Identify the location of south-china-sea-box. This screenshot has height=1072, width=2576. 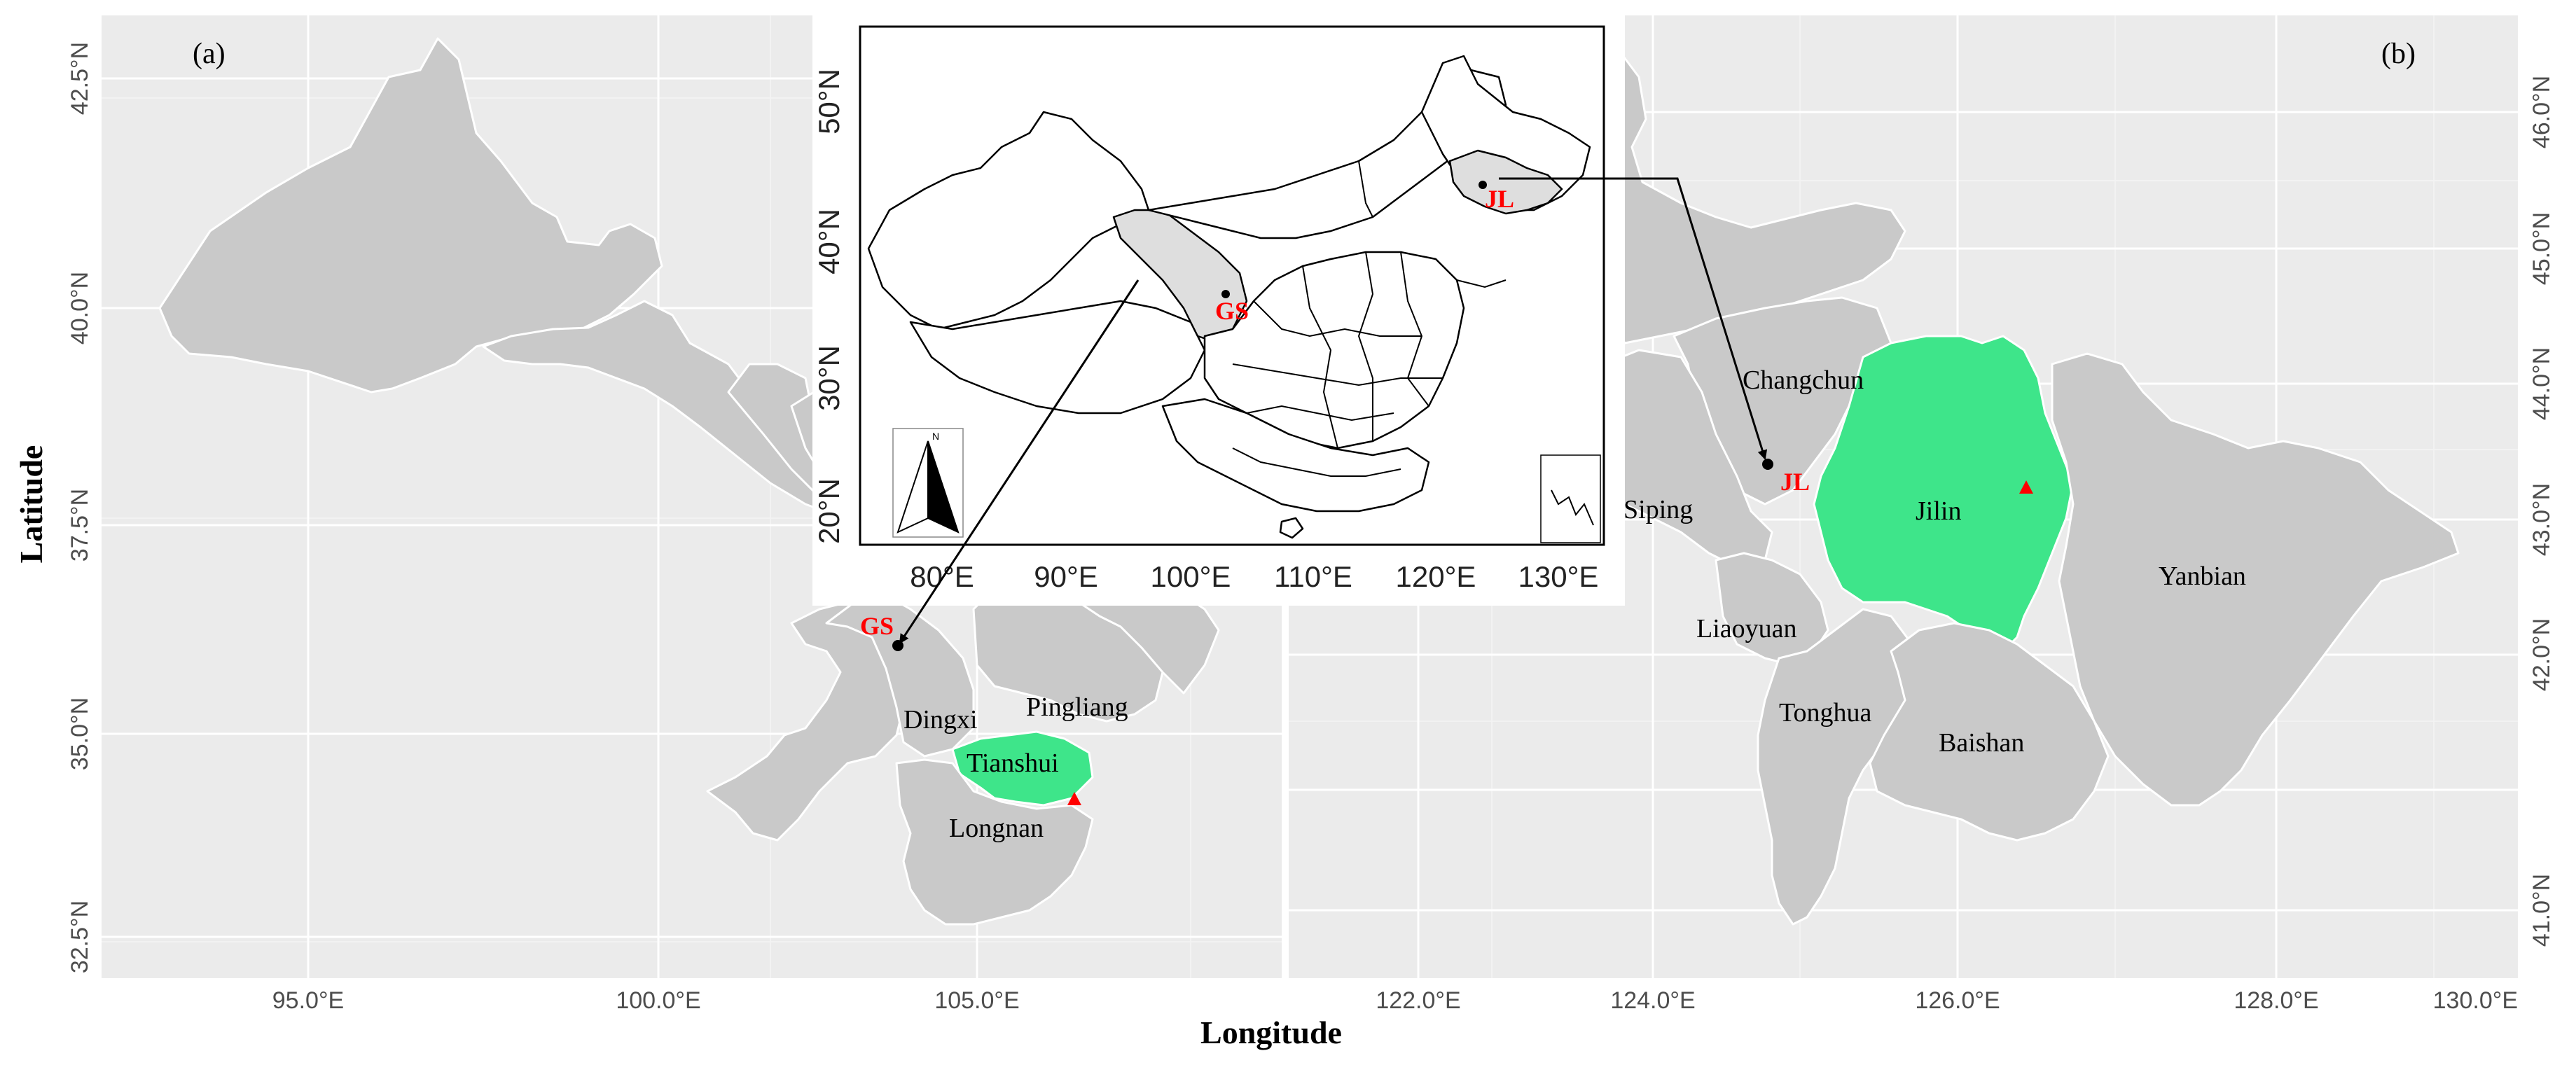
(1570, 498).